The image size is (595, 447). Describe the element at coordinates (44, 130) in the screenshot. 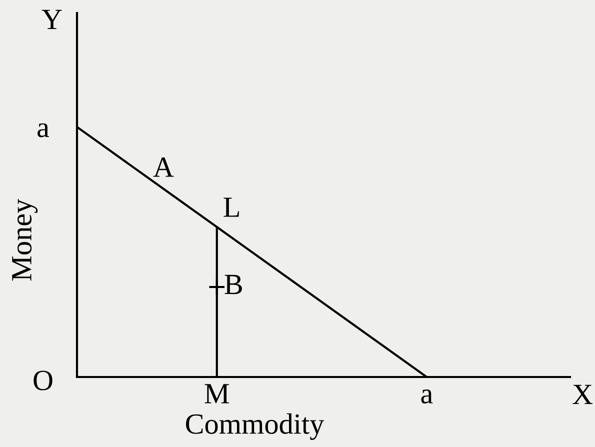

I see `text: a` at that location.